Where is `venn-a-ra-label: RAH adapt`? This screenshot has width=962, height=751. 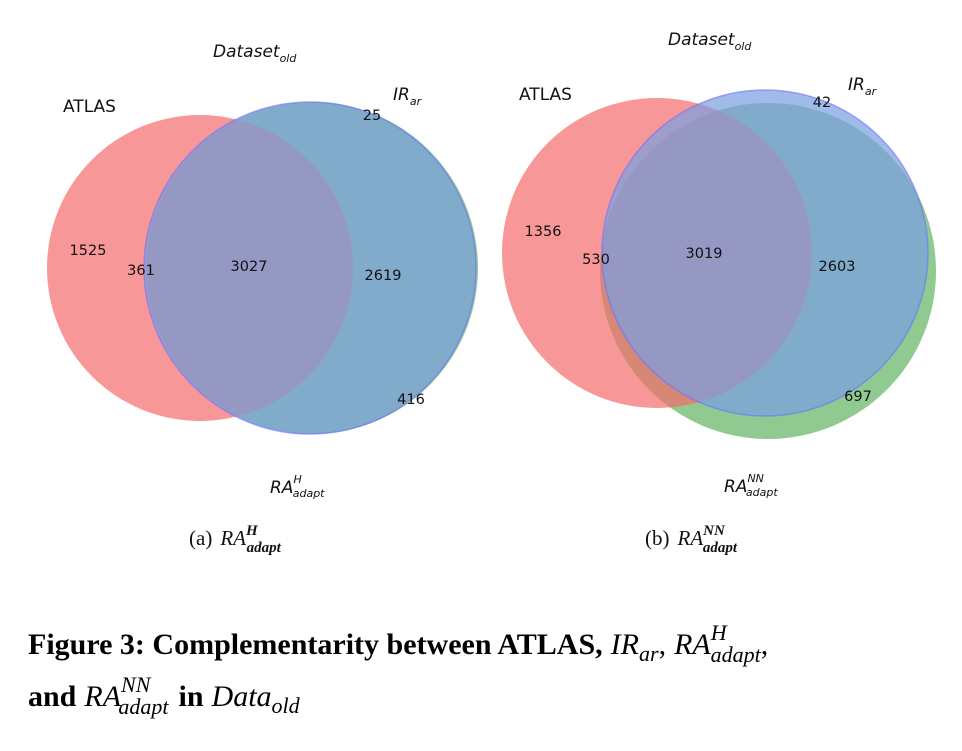 venn-a-ra-label: RAH adapt is located at coordinates (297, 486).